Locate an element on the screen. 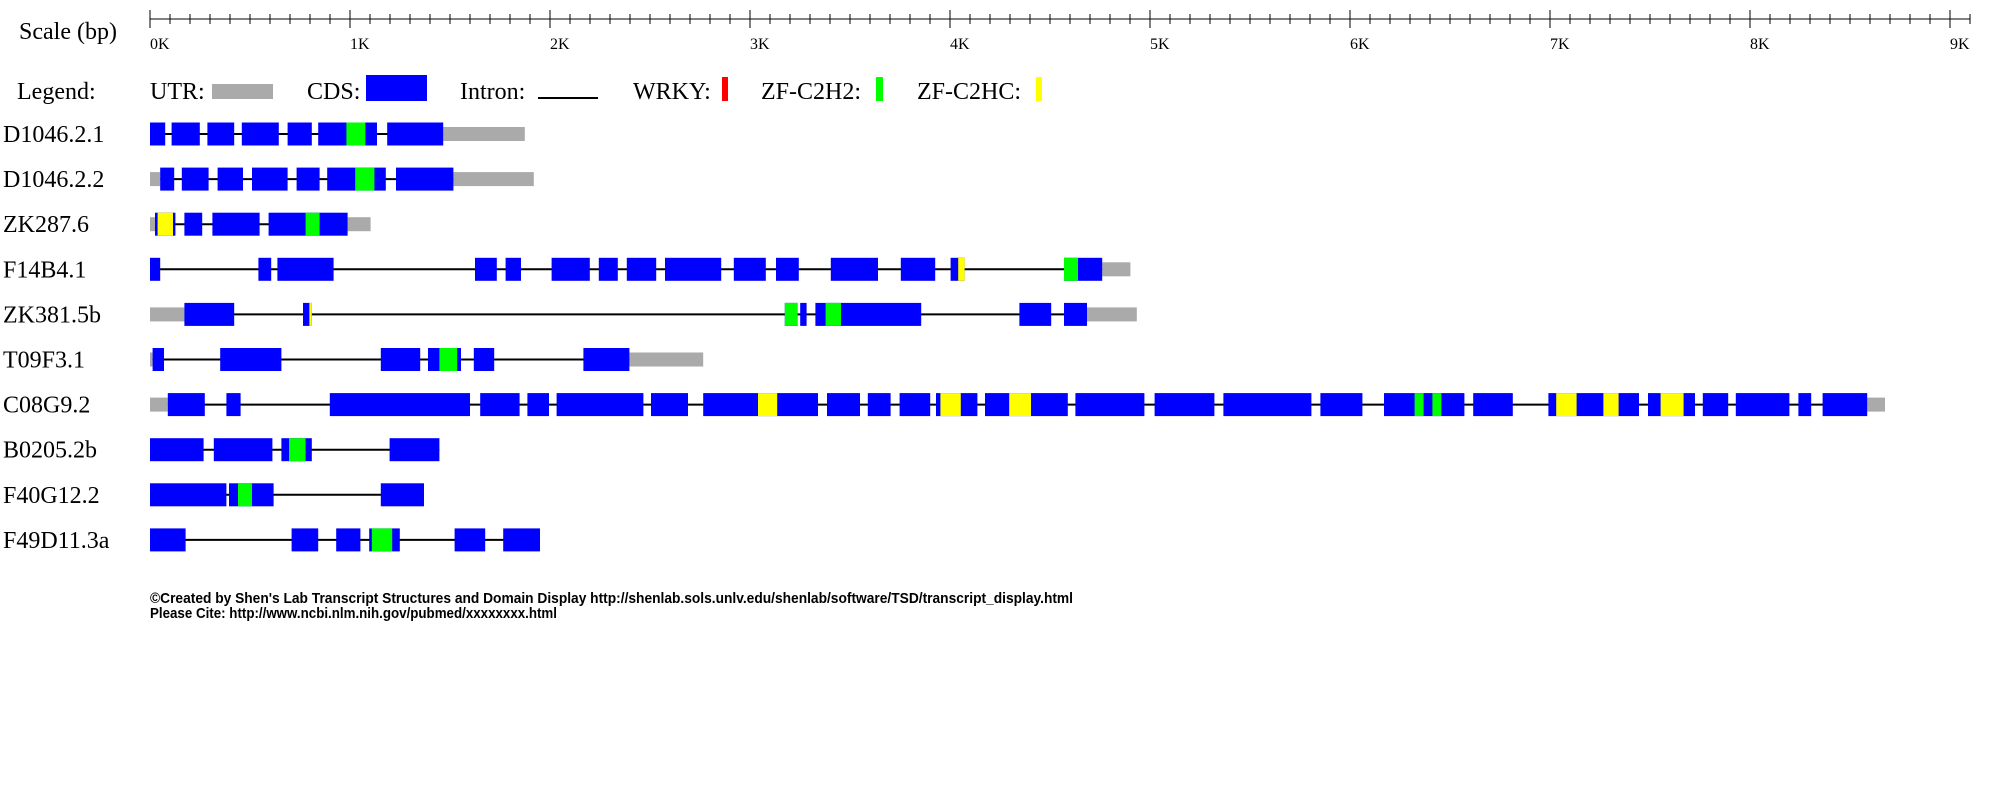 Image resolution: width=2000 pixels, height=810 pixels. legend-label: ZF-C2H2: is located at coordinates (811, 92).